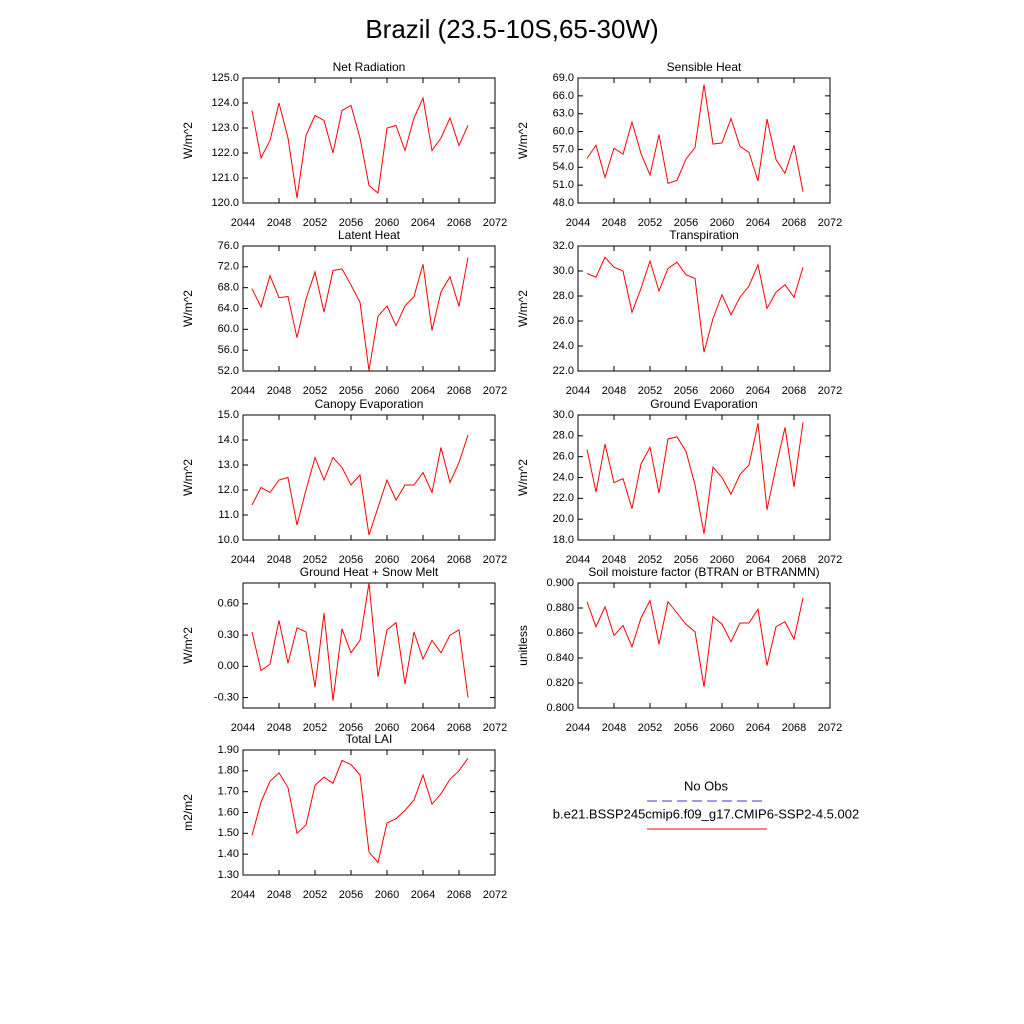 The width and height of the screenshot is (1024, 1024). Describe the element at coordinates (523, 645) in the screenshot. I see `y-axis-label: unitless` at that location.